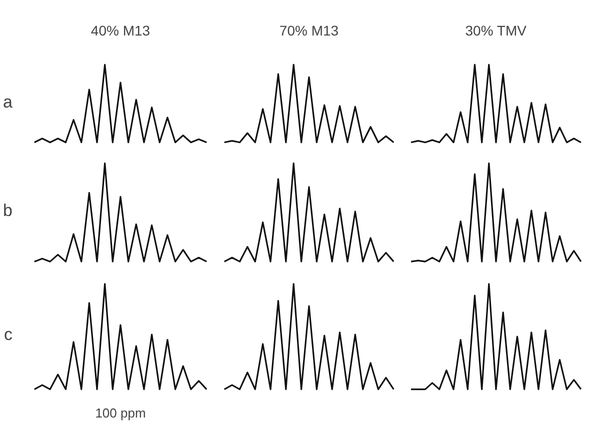  Describe the element at coordinates (120, 413) in the screenshot. I see `text: 100 ppm` at that location.